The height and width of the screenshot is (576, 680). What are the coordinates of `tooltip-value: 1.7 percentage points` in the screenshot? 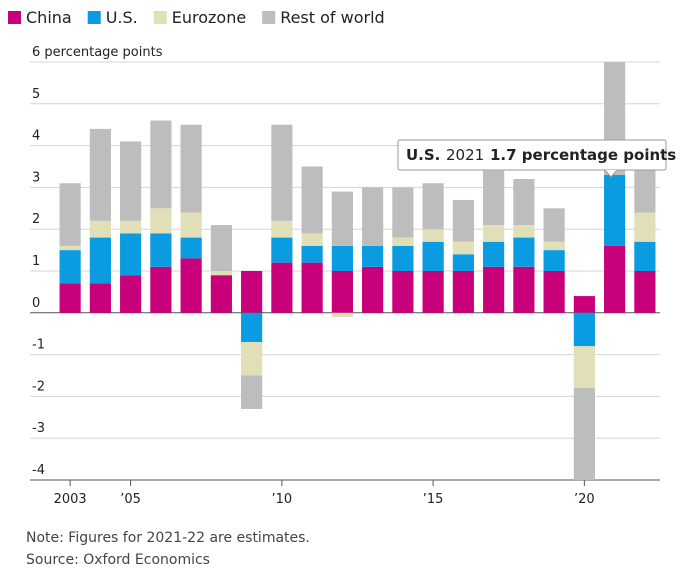 It's located at (583, 155).